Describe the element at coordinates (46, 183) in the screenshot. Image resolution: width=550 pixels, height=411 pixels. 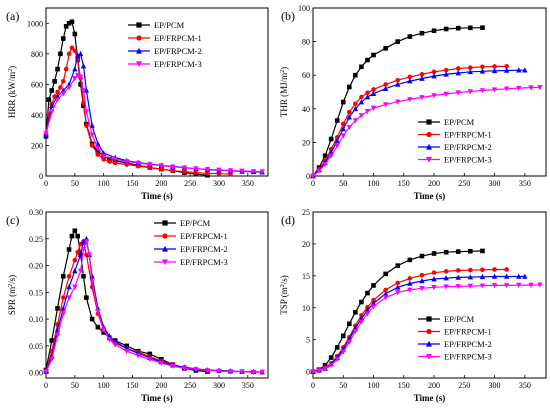
I see `x-tick-label: 0` at that location.